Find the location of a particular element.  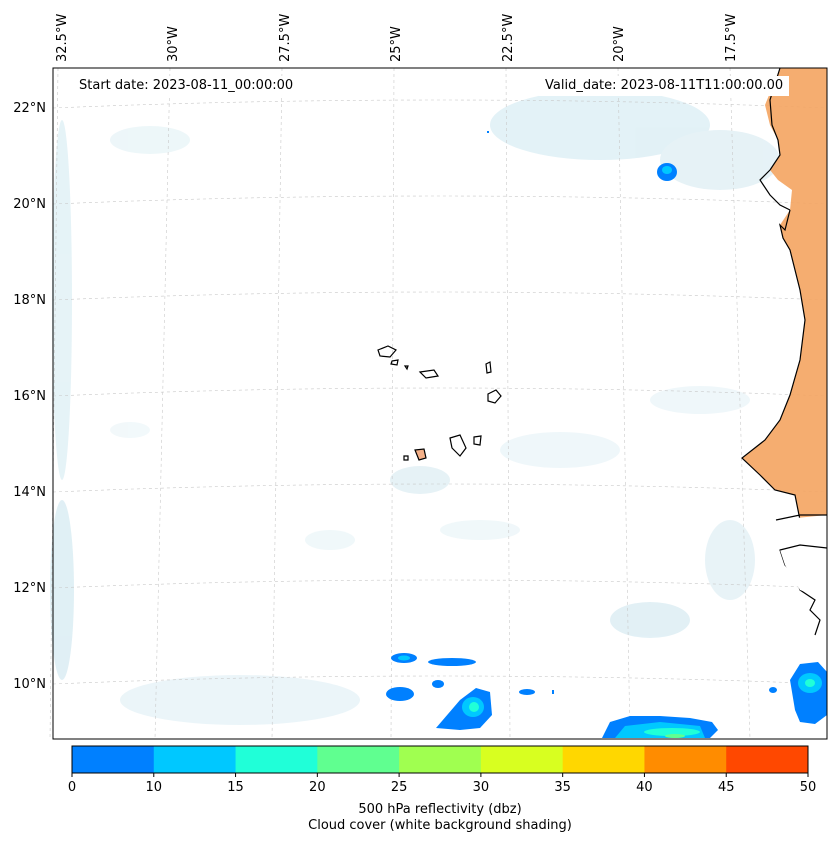

lon-label: 27.5°W is located at coordinates (285, 38).